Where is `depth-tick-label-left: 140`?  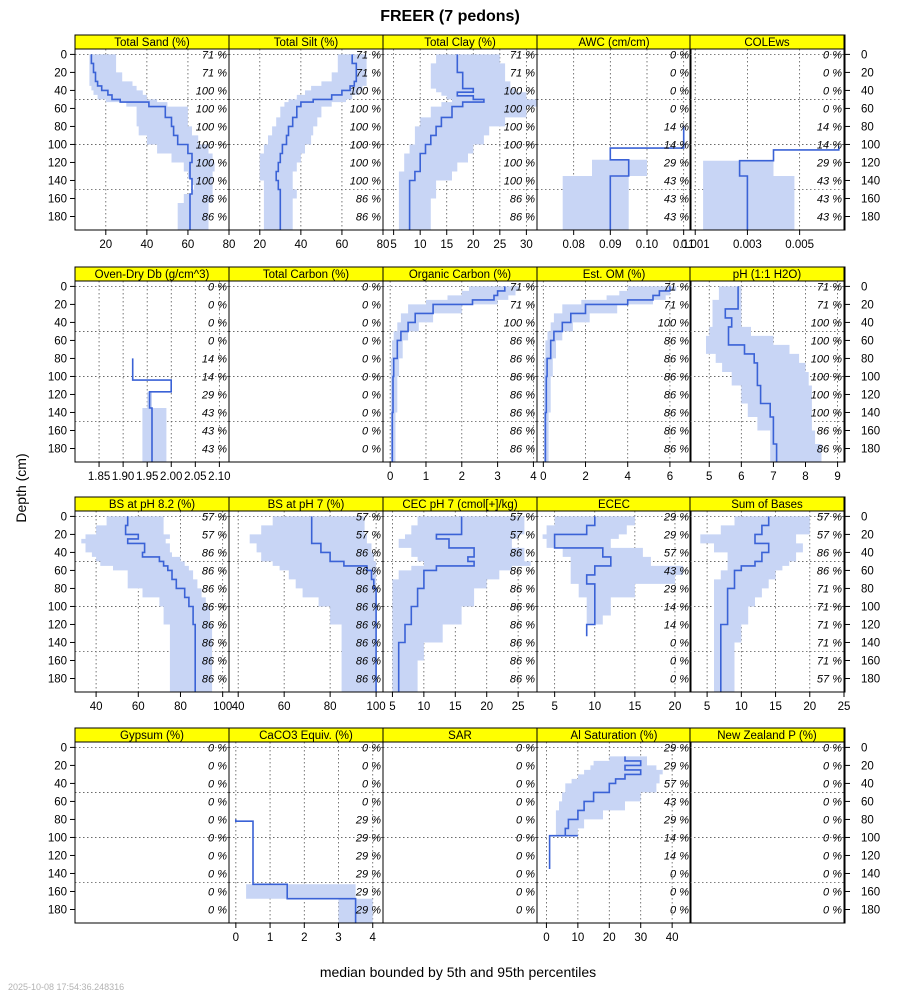
depth-tick-label-left: 140 is located at coordinates (57, 413).